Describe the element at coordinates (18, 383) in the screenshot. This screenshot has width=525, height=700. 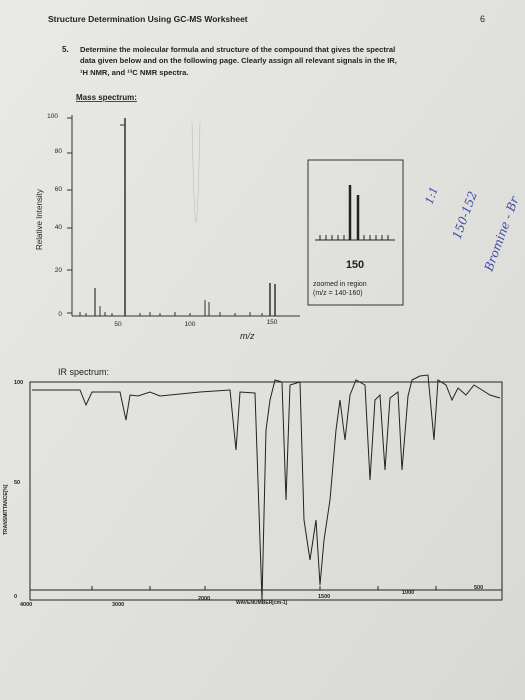
I see `ir-y-tick-label: 100` at that location.